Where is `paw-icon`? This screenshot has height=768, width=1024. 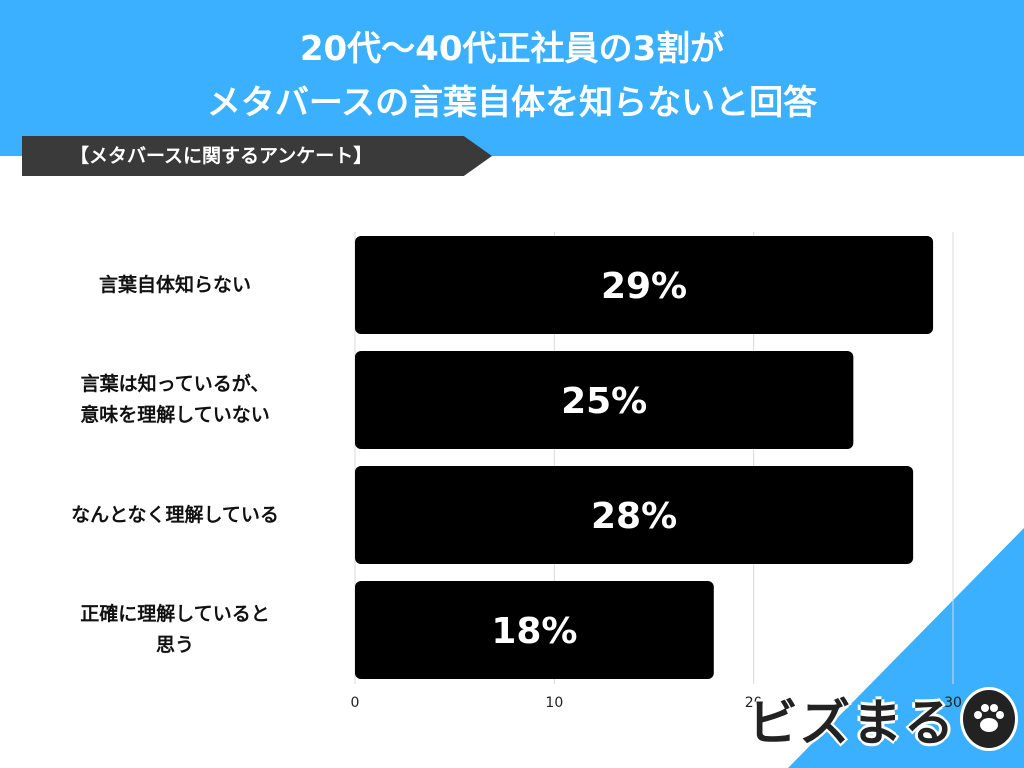 paw-icon is located at coordinates (989, 719).